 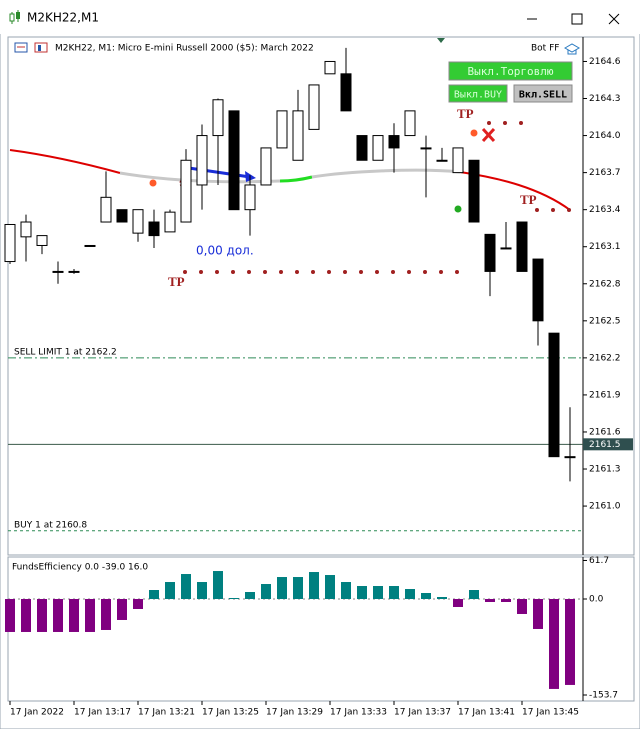 What do you see at coordinates (63, 18) in the screenshot?
I see `window-title: M2KH22,M1` at bounding box center [63, 18].